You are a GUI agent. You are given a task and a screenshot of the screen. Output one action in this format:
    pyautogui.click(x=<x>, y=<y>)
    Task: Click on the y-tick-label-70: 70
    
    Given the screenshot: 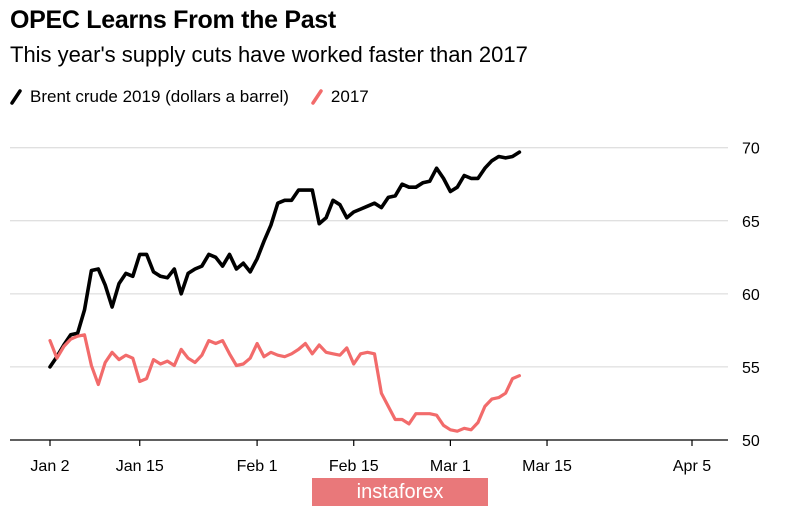 What is the action you would take?
    pyautogui.click(x=751, y=149)
    